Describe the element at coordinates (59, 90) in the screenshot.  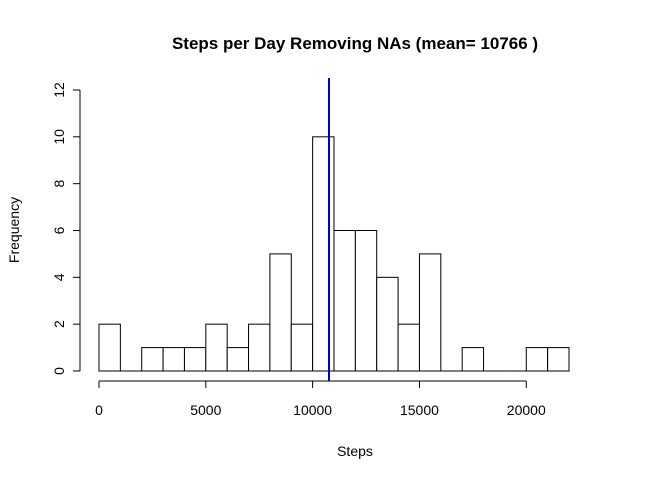
I see `y-tick-label: 12` at that location.